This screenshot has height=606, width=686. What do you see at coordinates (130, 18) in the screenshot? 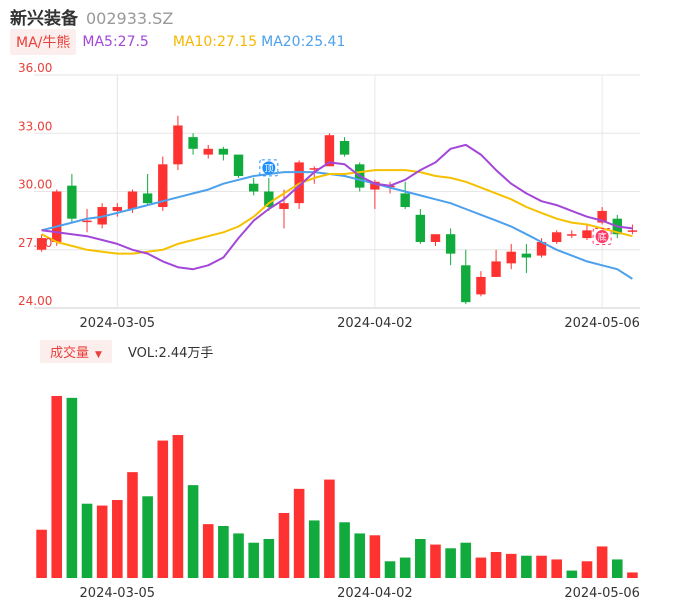
I see `stock-code: 002933.SZ` at bounding box center [130, 18].